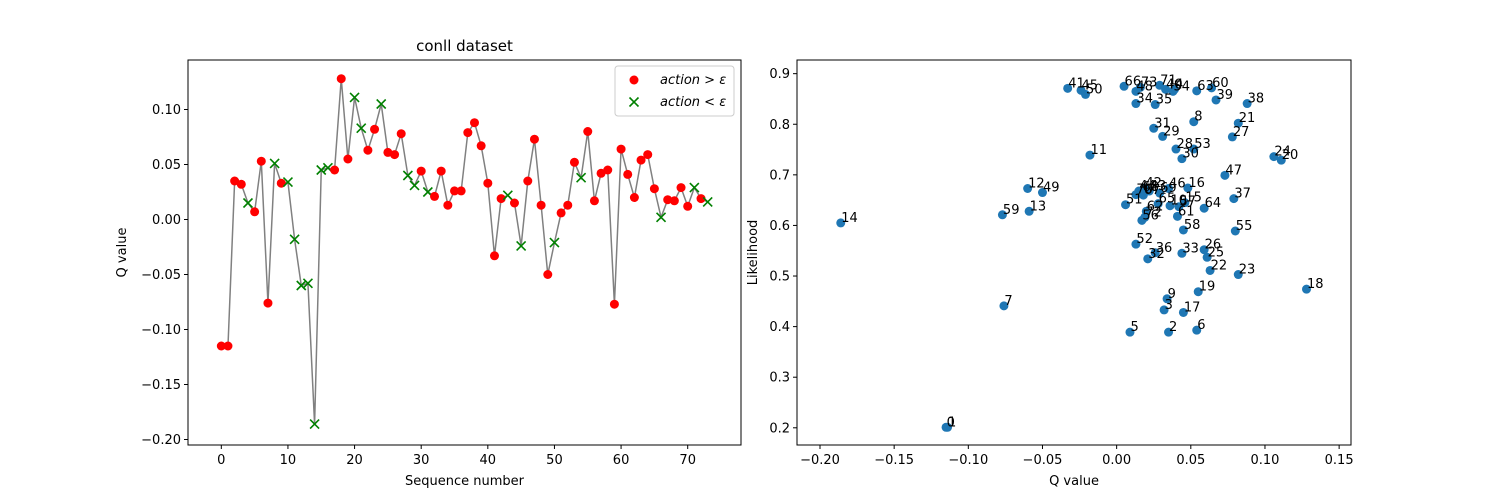  I want to click on scatter-point-label: 67, so click(1152, 190).